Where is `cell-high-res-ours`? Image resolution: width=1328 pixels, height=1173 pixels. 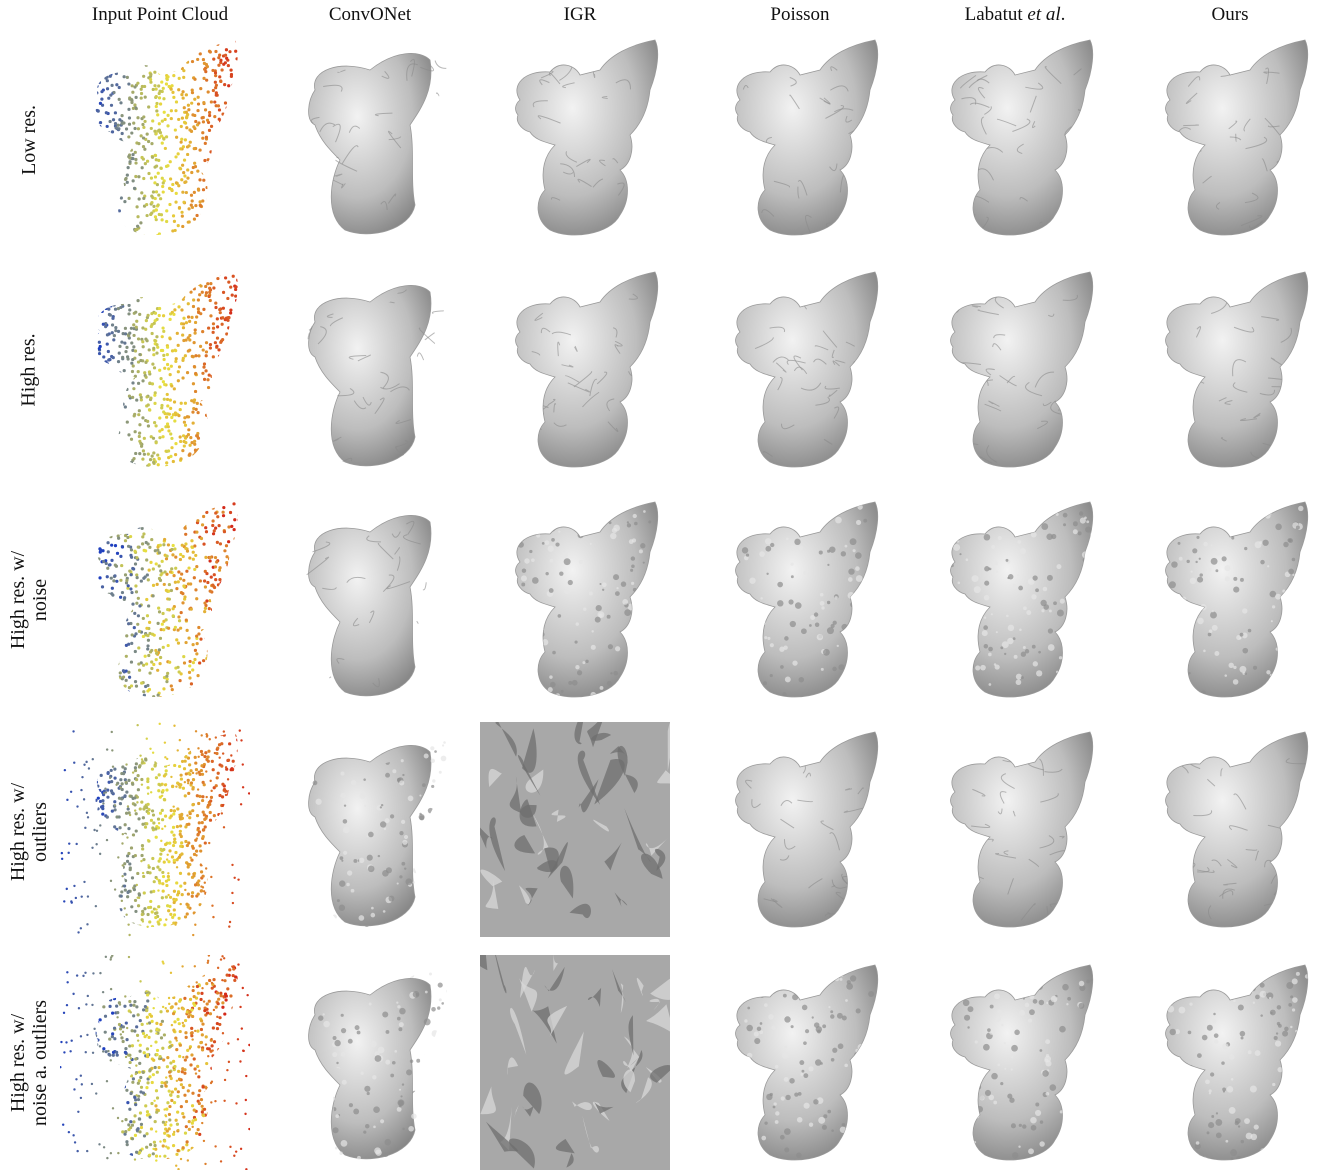
cell-high-res-ours is located at coordinates (1225, 369).